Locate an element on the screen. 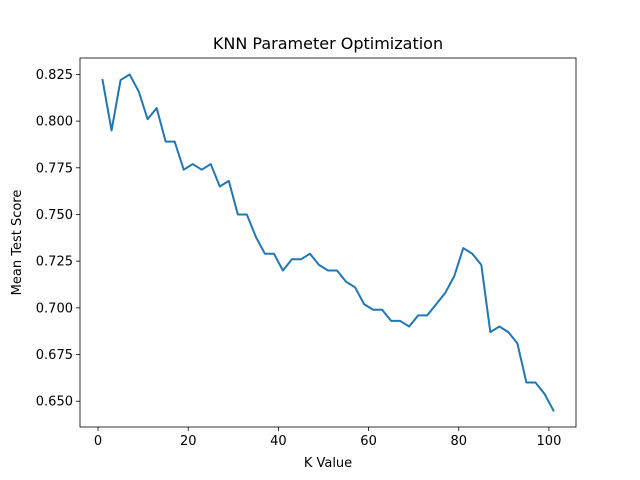  y-axis-label: Mean Test Score is located at coordinates (17, 243).